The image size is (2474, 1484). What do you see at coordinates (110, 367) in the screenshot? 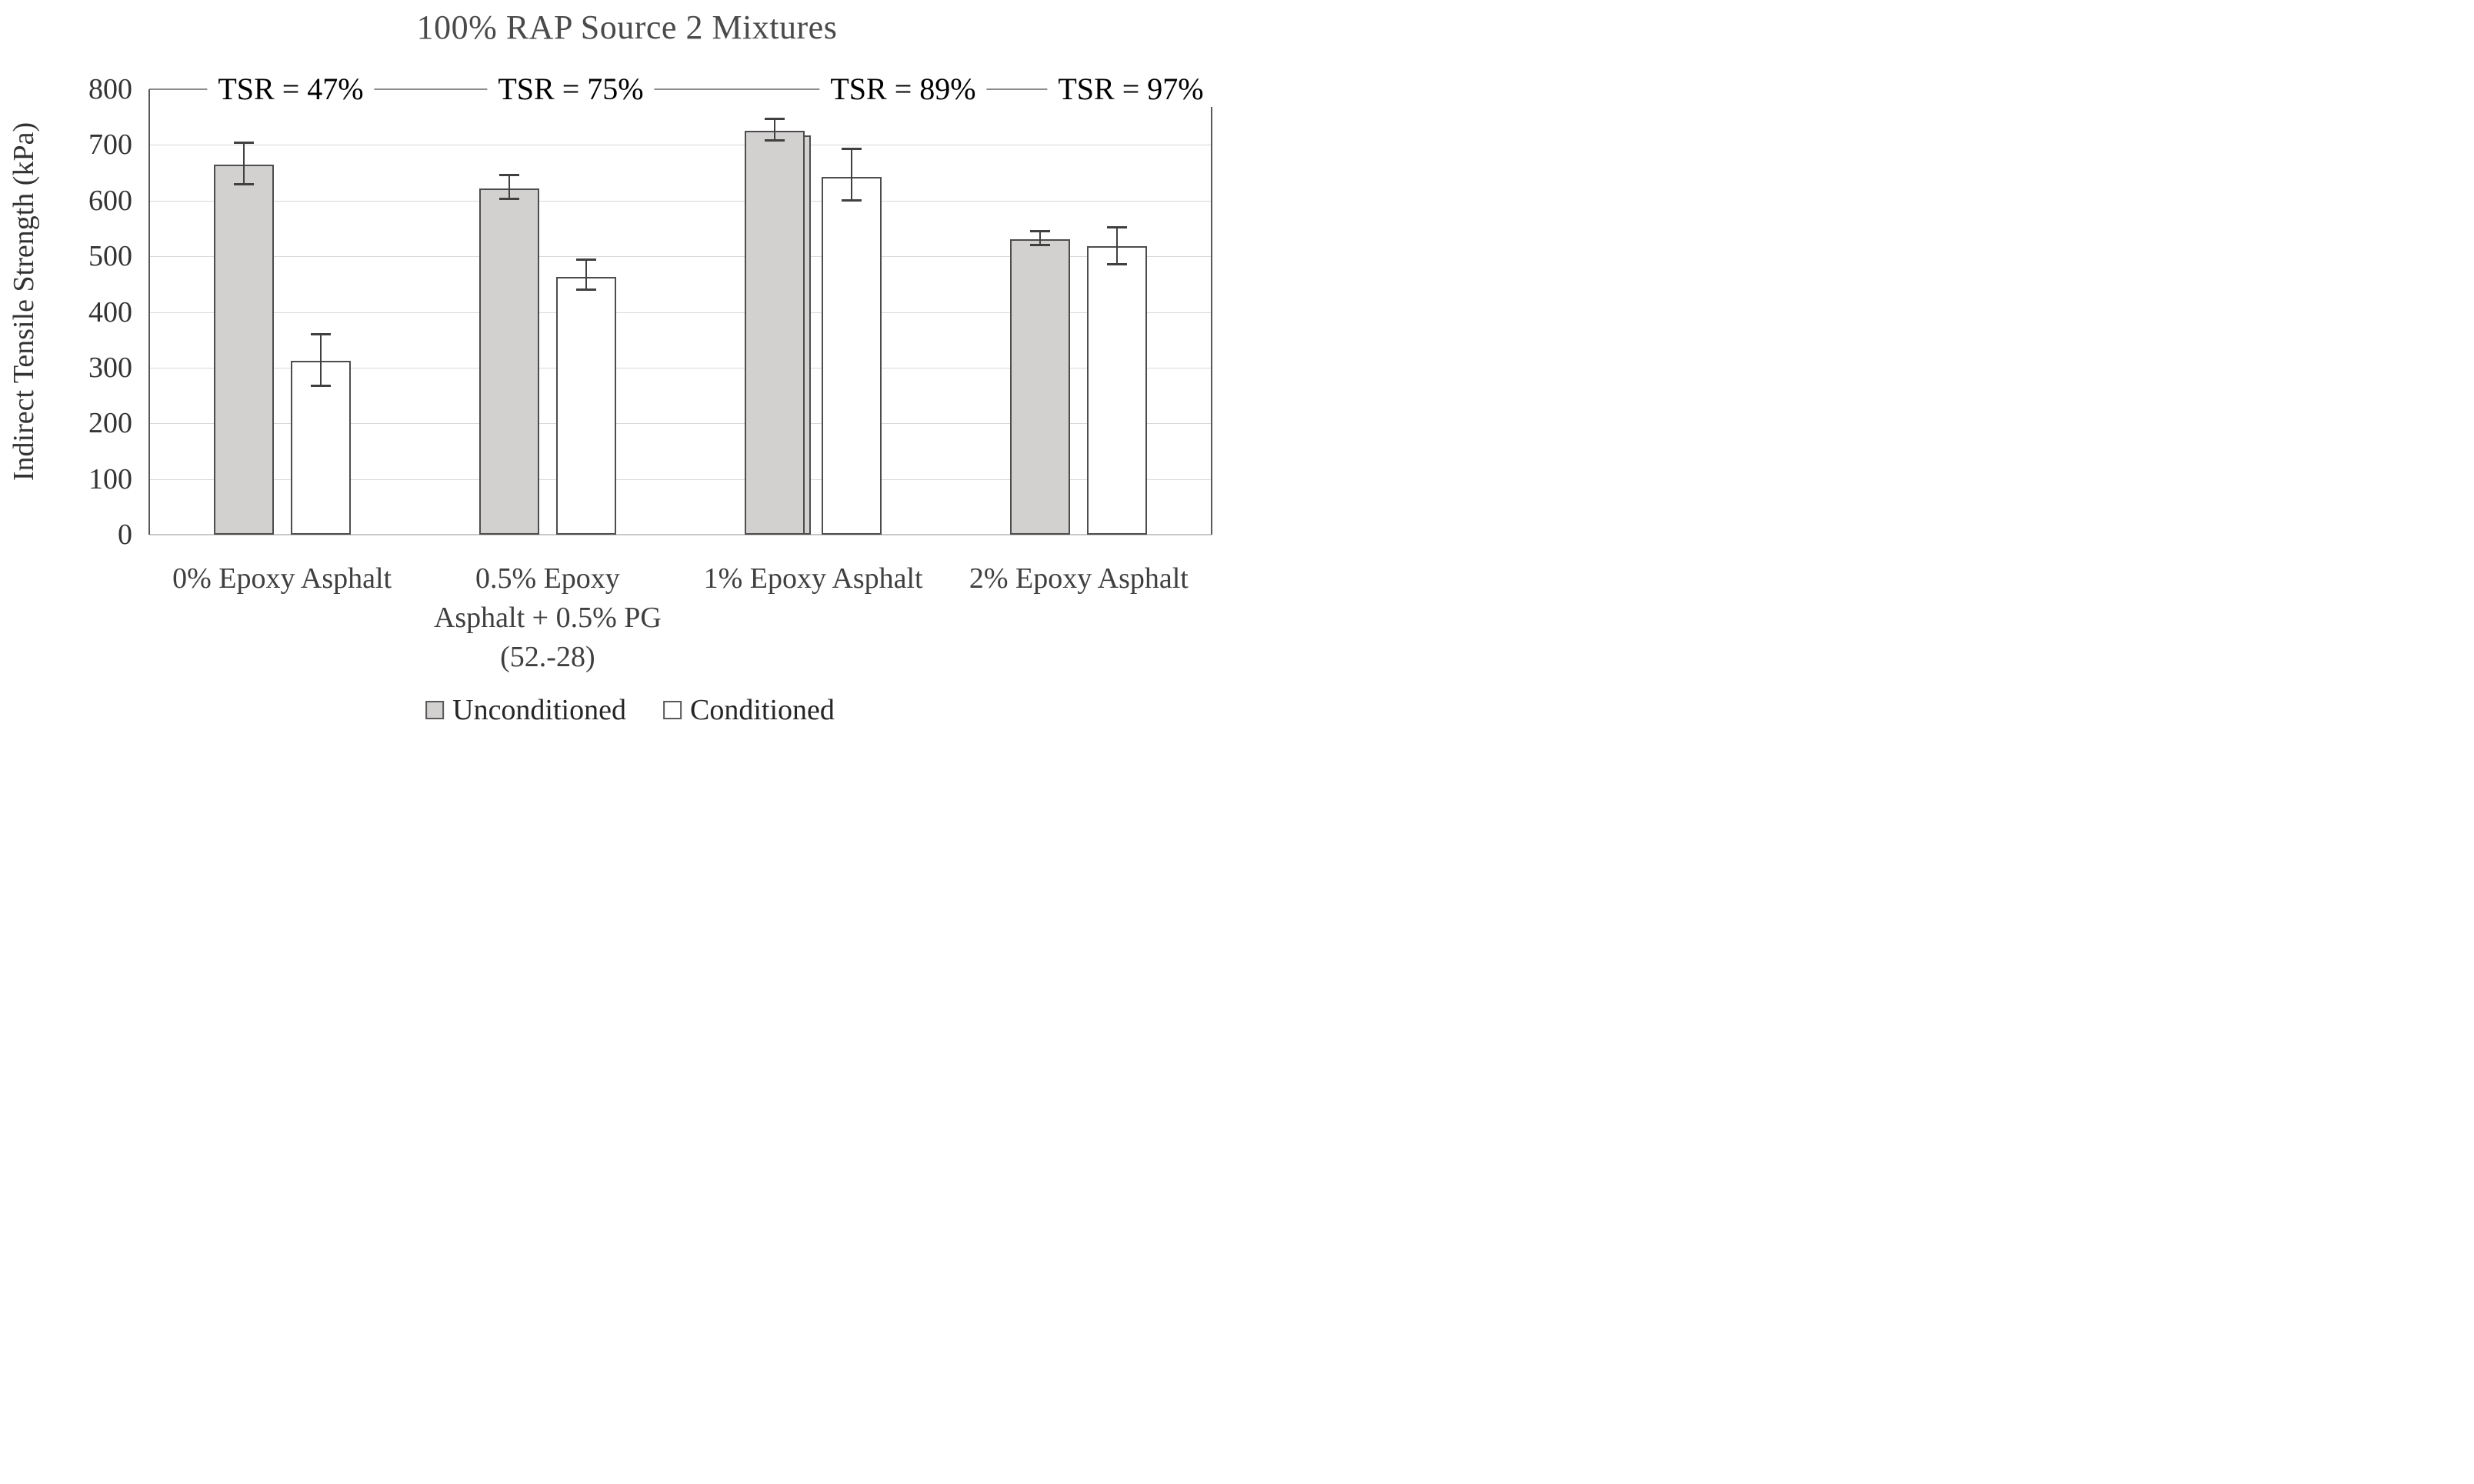
I see `y-tick-label: 300` at bounding box center [110, 367].